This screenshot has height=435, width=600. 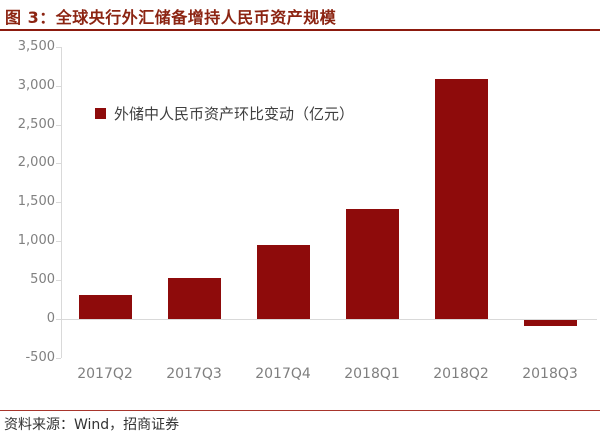 What do you see at coordinates (234, 113) in the screenshot?
I see `legend-label: 外储中人民币资产环比变动（亿元）` at bounding box center [234, 113].